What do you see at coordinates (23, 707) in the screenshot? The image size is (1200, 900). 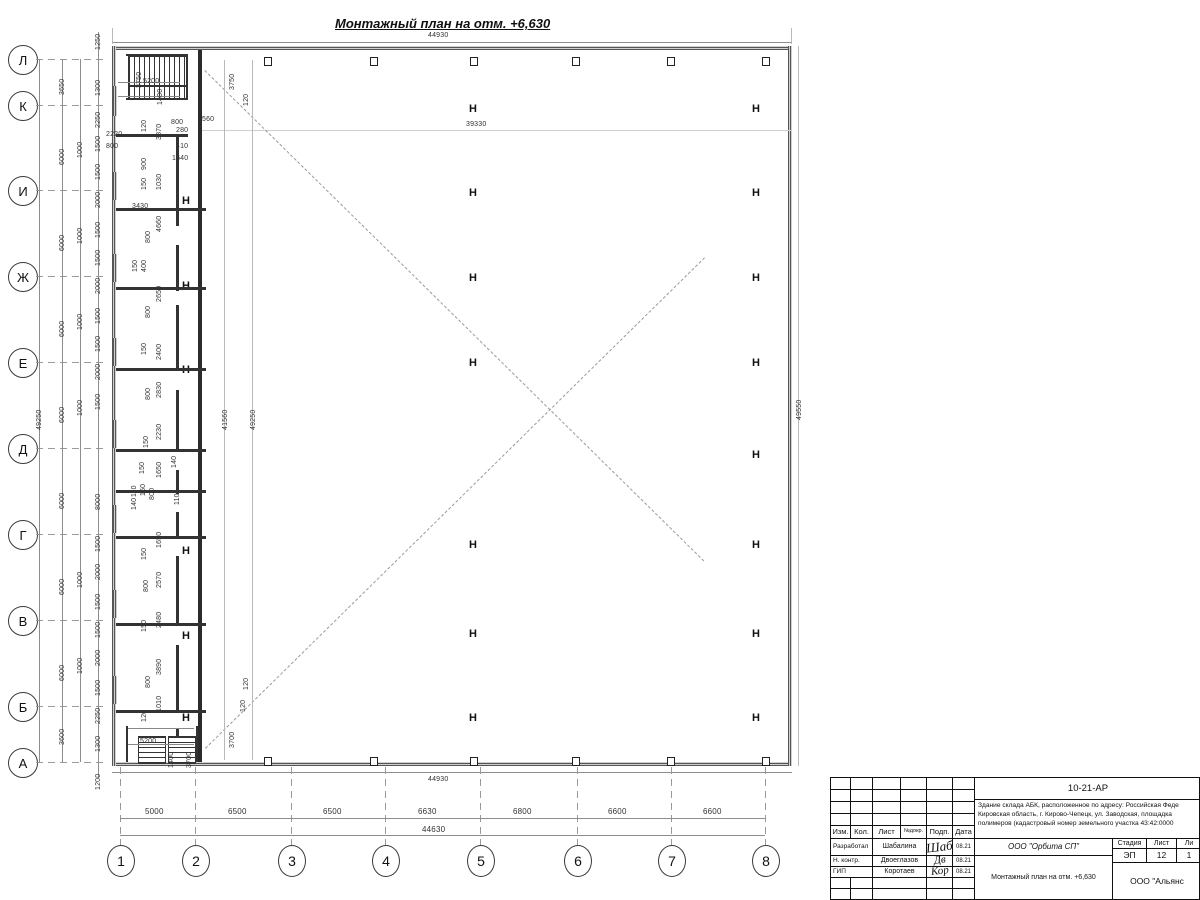 I see `grid-bubble-row-9: Б` at bounding box center [23, 707].